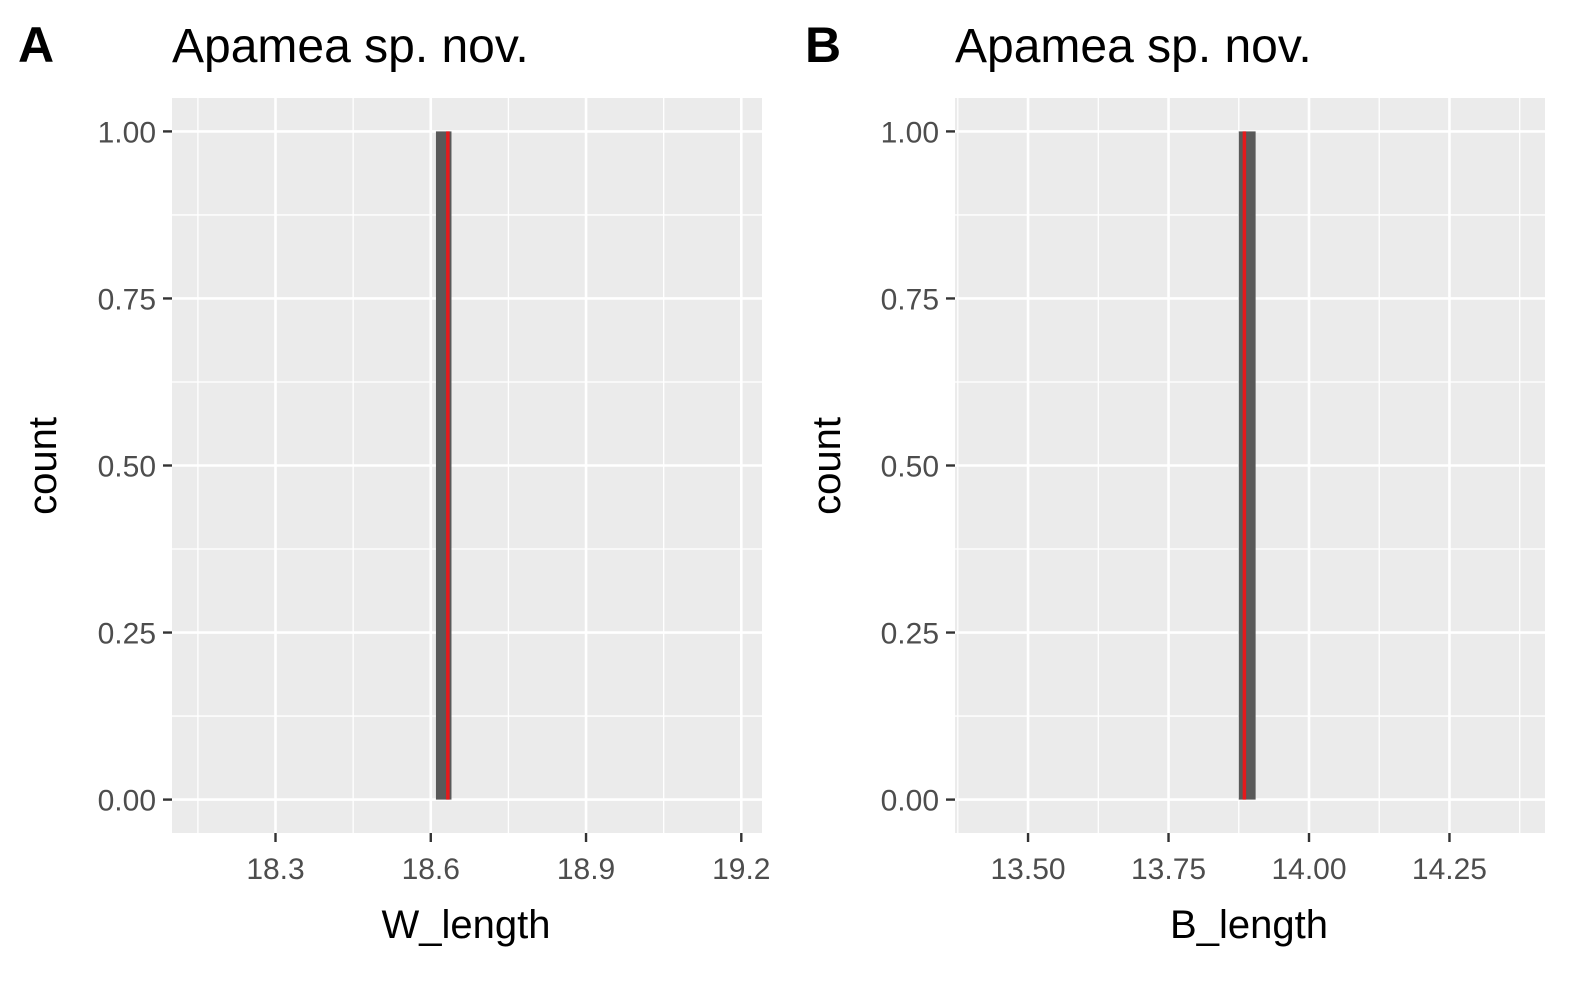 Image resolution: width=1593 pixels, height=984 pixels. Describe the element at coordinates (43, 466) in the screenshot. I see `panel-a-y-axis-title: count` at that location.